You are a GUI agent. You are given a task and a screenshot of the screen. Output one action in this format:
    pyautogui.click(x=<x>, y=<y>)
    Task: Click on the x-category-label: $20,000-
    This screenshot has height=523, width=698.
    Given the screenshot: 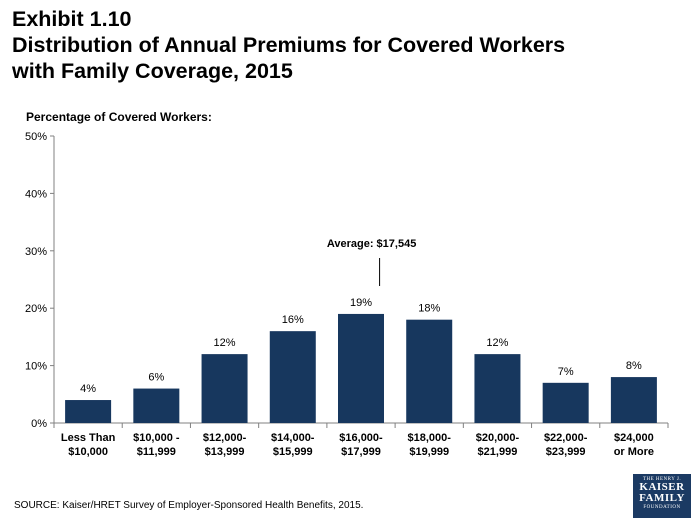 What is the action you would take?
    pyautogui.click(x=498, y=438)
    